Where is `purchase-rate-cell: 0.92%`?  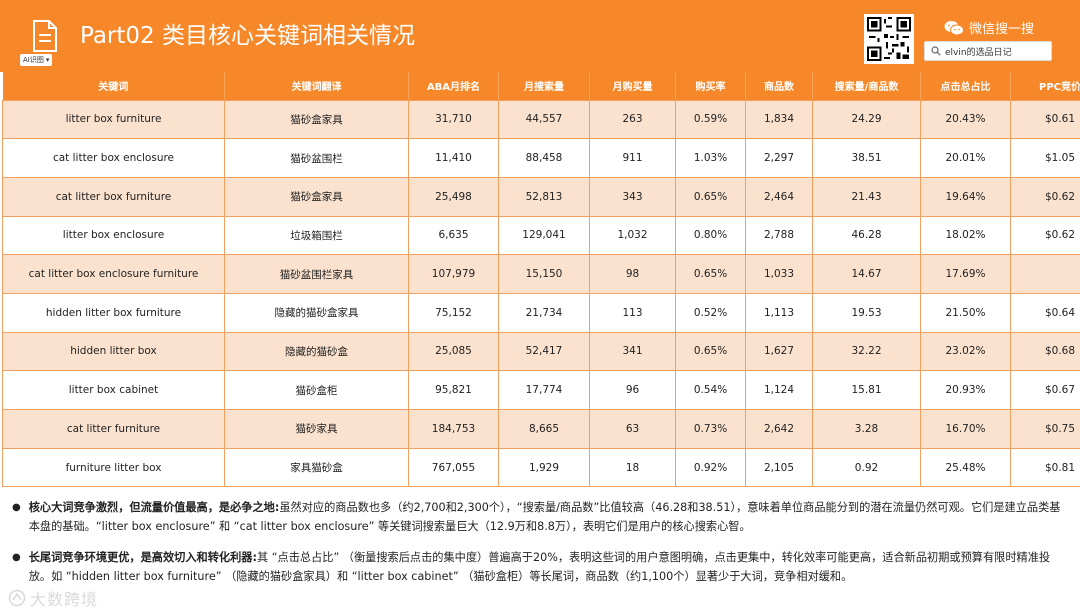
purchase-rate-cell: 0.92% is located at coordinates (710, 467).